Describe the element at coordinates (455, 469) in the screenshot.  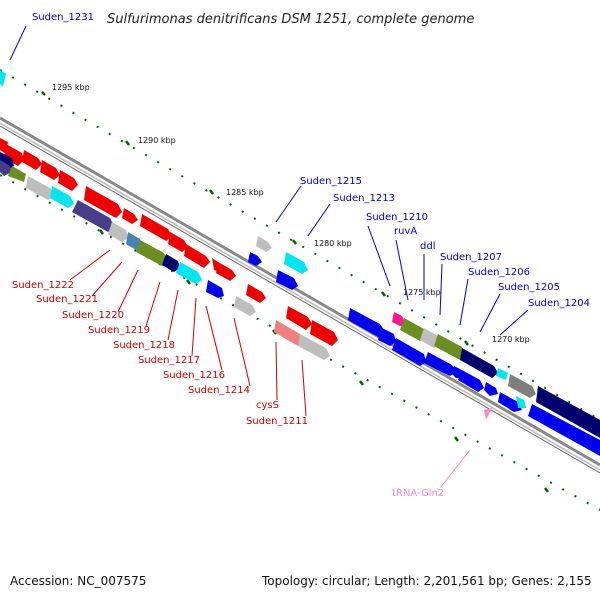
I see `label-line-trna` at that location.